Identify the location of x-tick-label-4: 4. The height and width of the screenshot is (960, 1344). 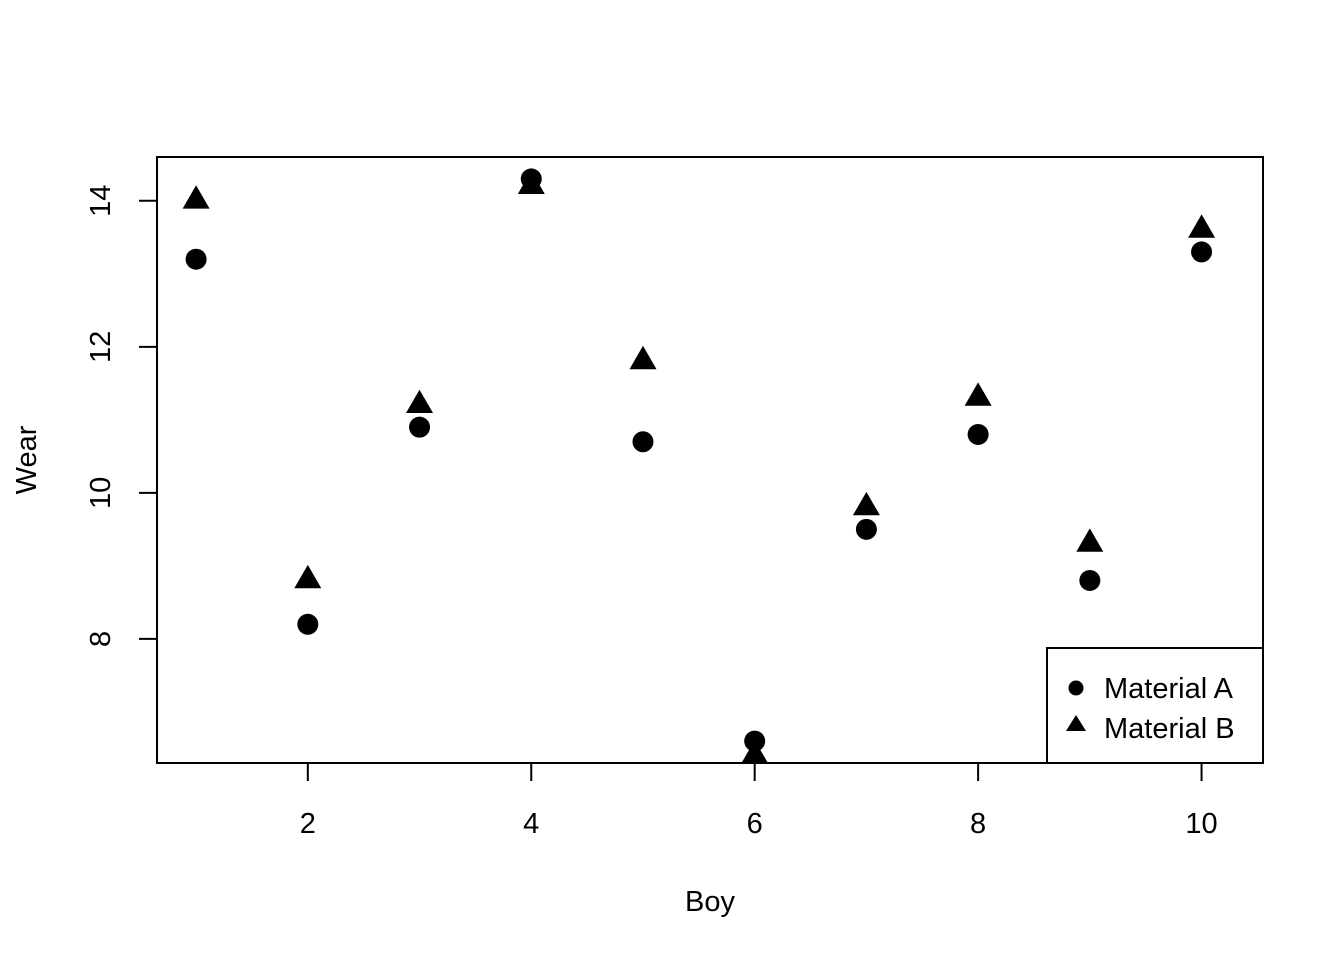
(531, 824).